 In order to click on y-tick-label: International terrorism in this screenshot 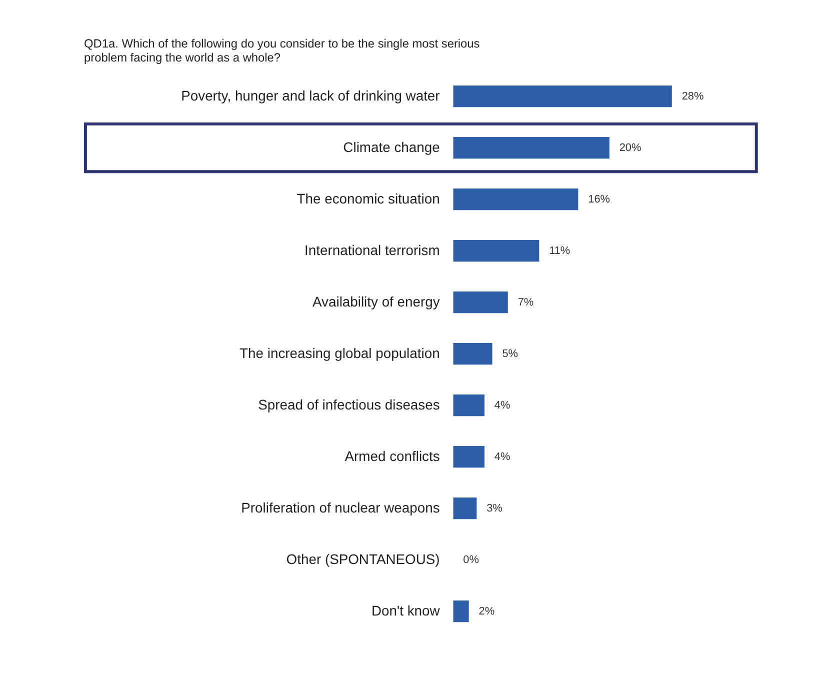, I will do `click(372, 250)`.